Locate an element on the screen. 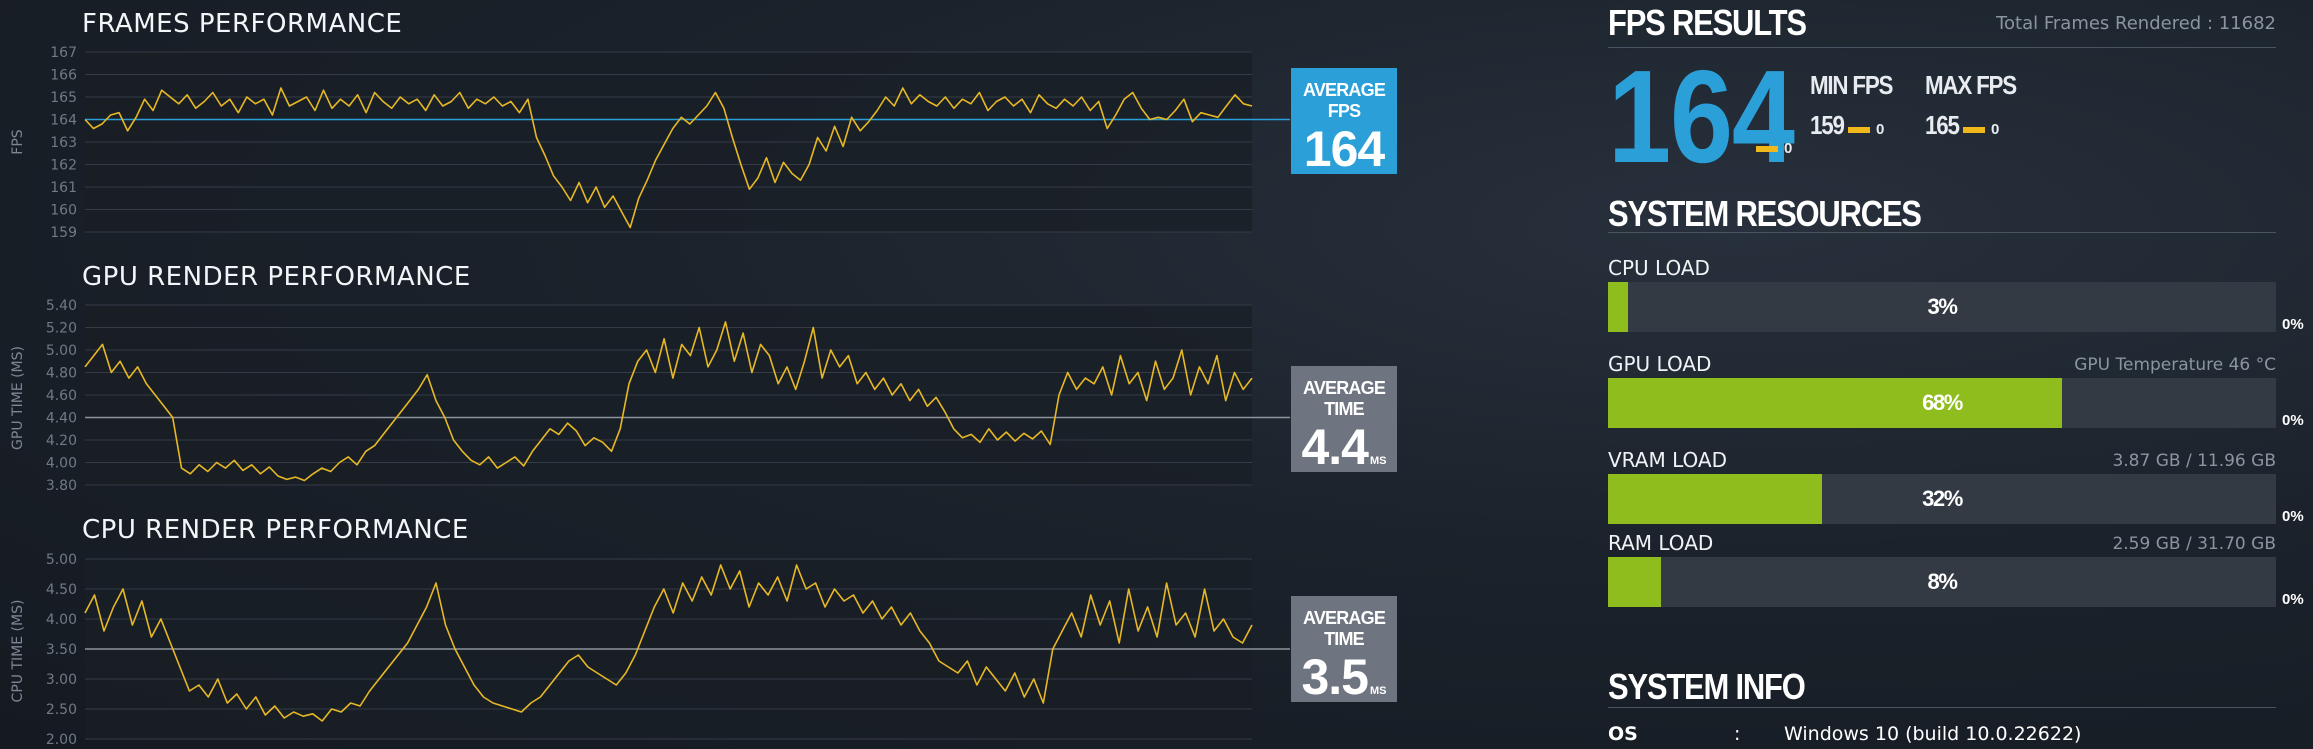 Image resolution: width=2313 pixels, height=749 pixels. gpu-tick-label: 4.40 is located at coordinates (61, 419).